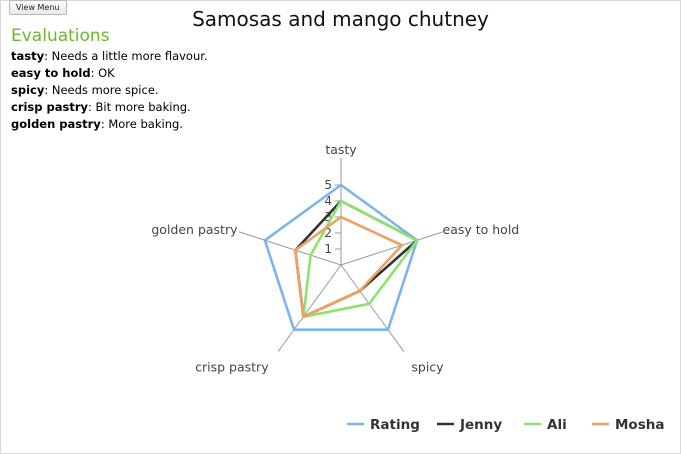 The height and width of the screenshot is (454, 681). What do you see at coordinates (391, 248) in the screenshot?
I see `axis-line-easy-to-hold` at bounding box center [391, 248].